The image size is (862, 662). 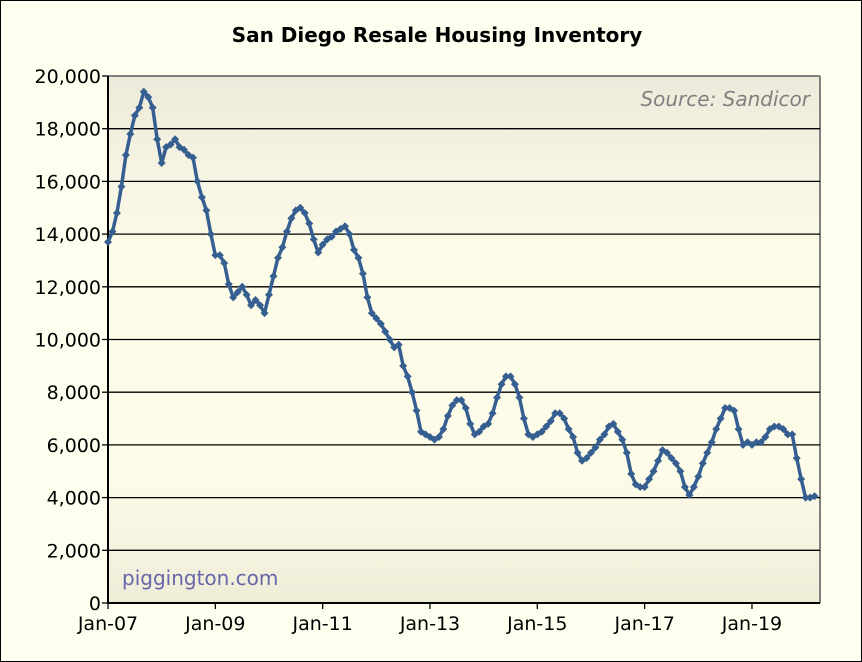 What do you see at coordinates (68, 235) in the screenshot?
I see `y-tick-label: 14,000` at bounding box center [68, 235].